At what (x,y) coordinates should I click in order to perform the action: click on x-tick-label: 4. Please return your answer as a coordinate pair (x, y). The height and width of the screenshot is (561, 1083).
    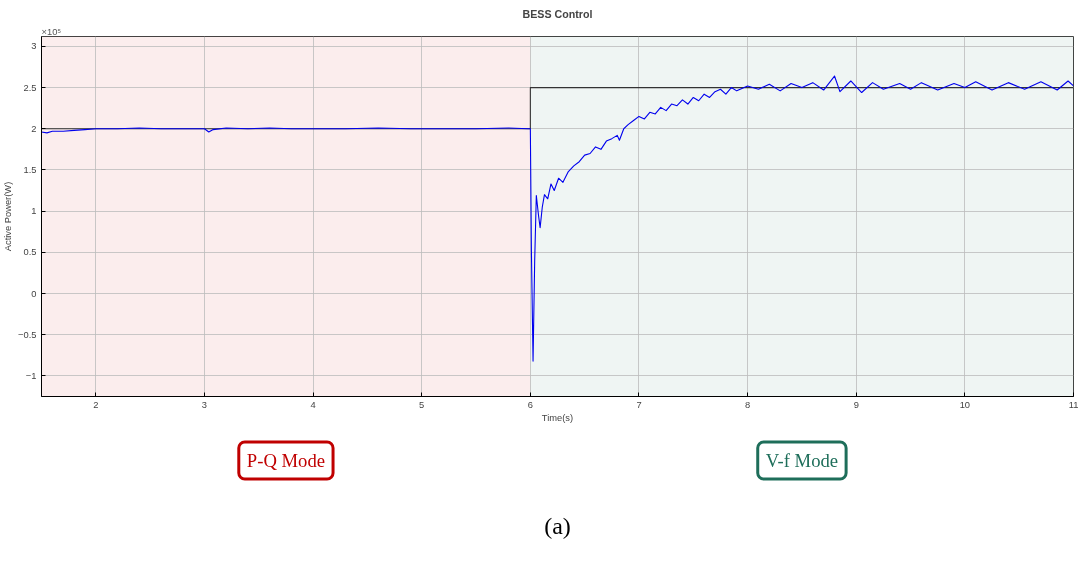
    Looking at the image, I should click on (313, 404).